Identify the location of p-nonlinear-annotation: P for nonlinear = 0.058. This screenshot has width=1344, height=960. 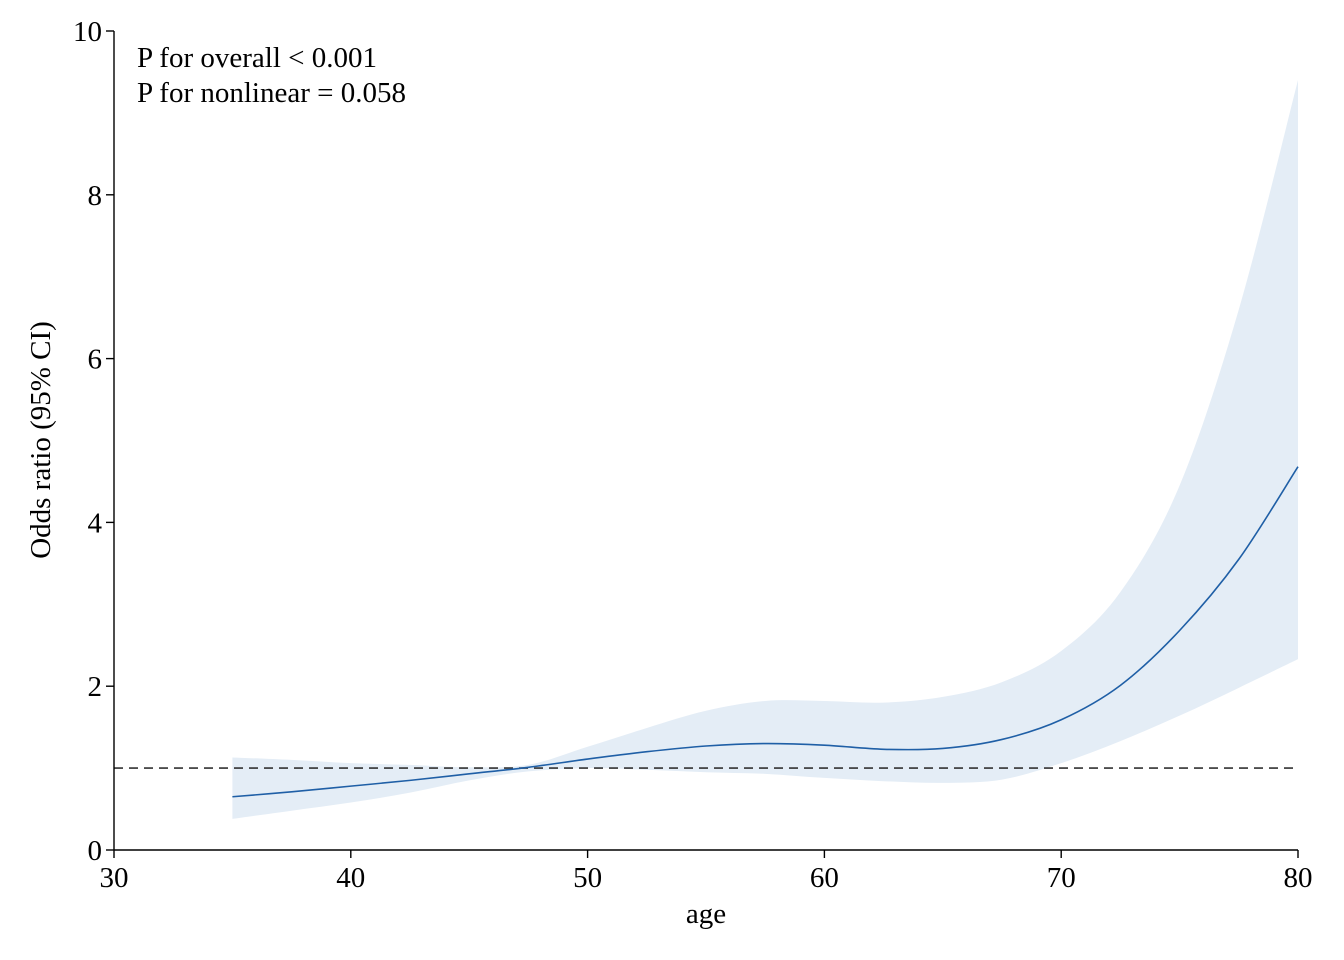
(271, 93).